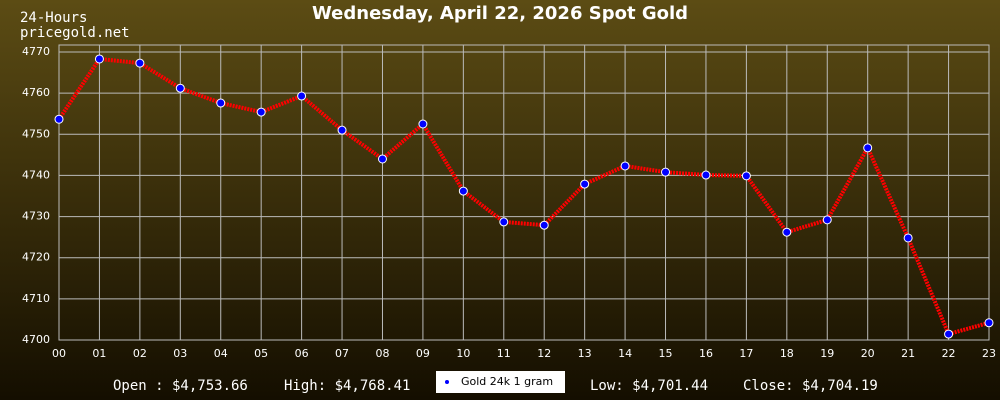 Image resolution: width=1000 pixels, height=400 pixels. Describe the element at coordinates (746, 353) in the screenshot. I see `x-tick-label: 17` at that location.